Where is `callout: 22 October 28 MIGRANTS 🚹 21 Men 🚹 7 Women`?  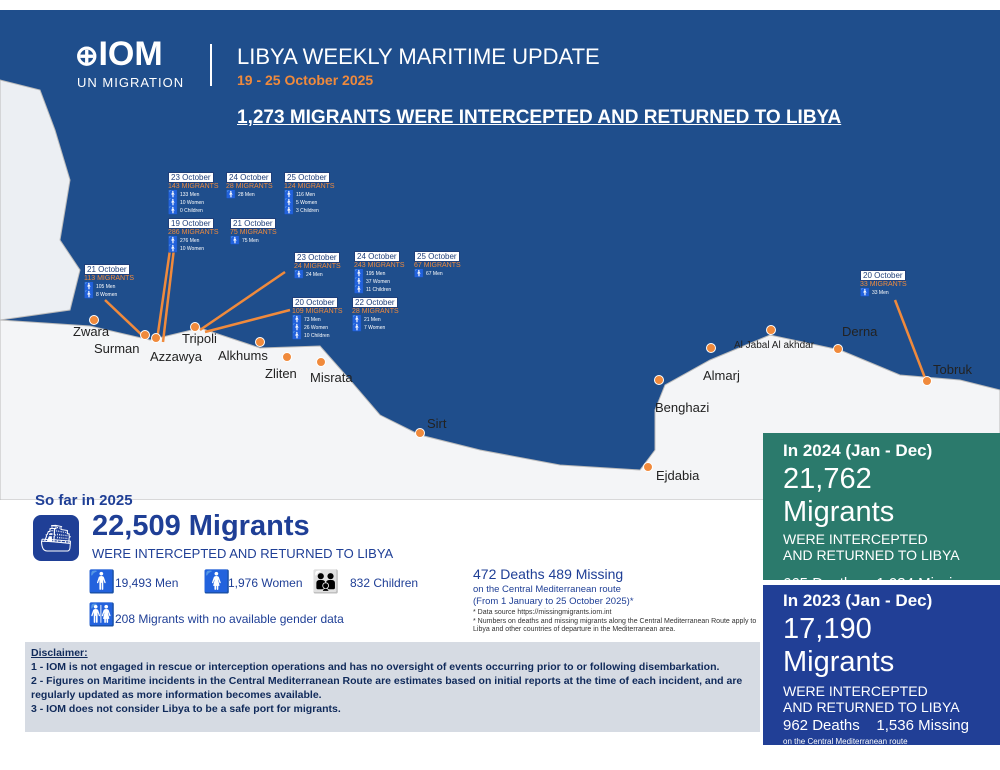 callout: 22 October 28 MIGRANTS 🚹 21 Men 🚹 7 Women is located at coordinates (375, 314).